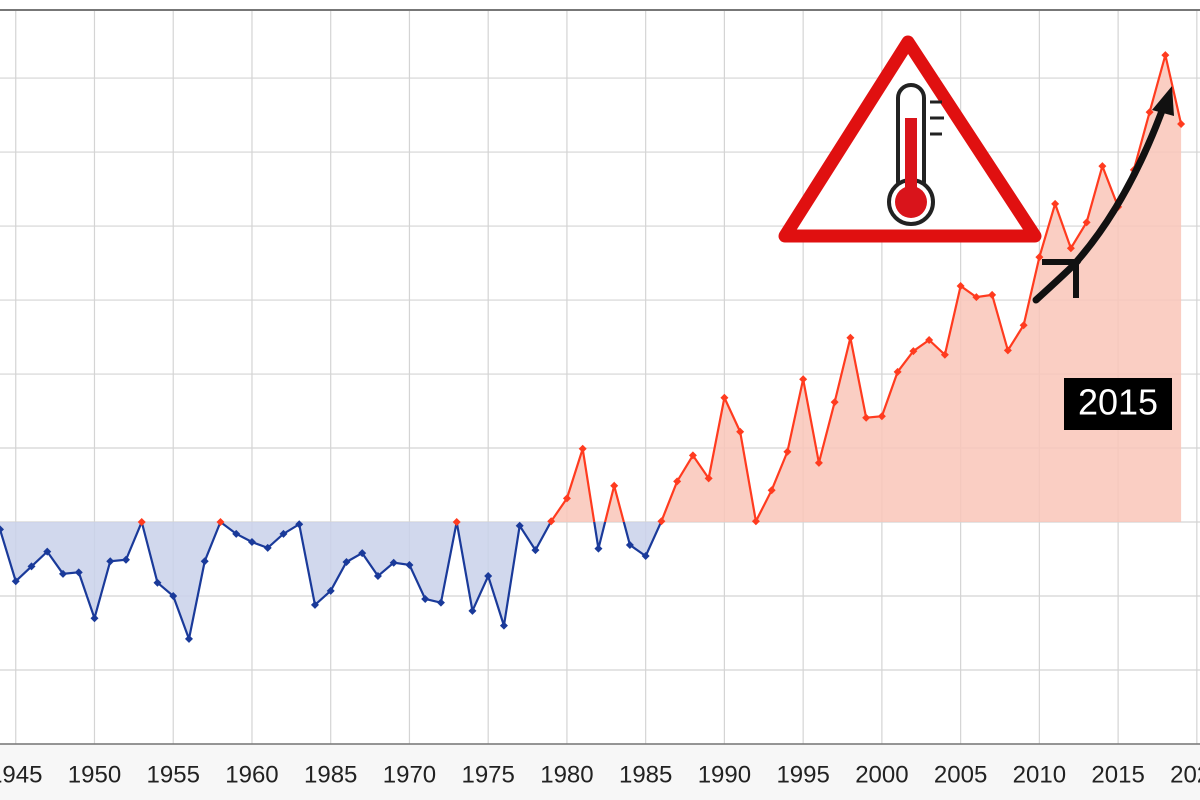  I want to click on x-tick-label: 1960, so click(251, 774).